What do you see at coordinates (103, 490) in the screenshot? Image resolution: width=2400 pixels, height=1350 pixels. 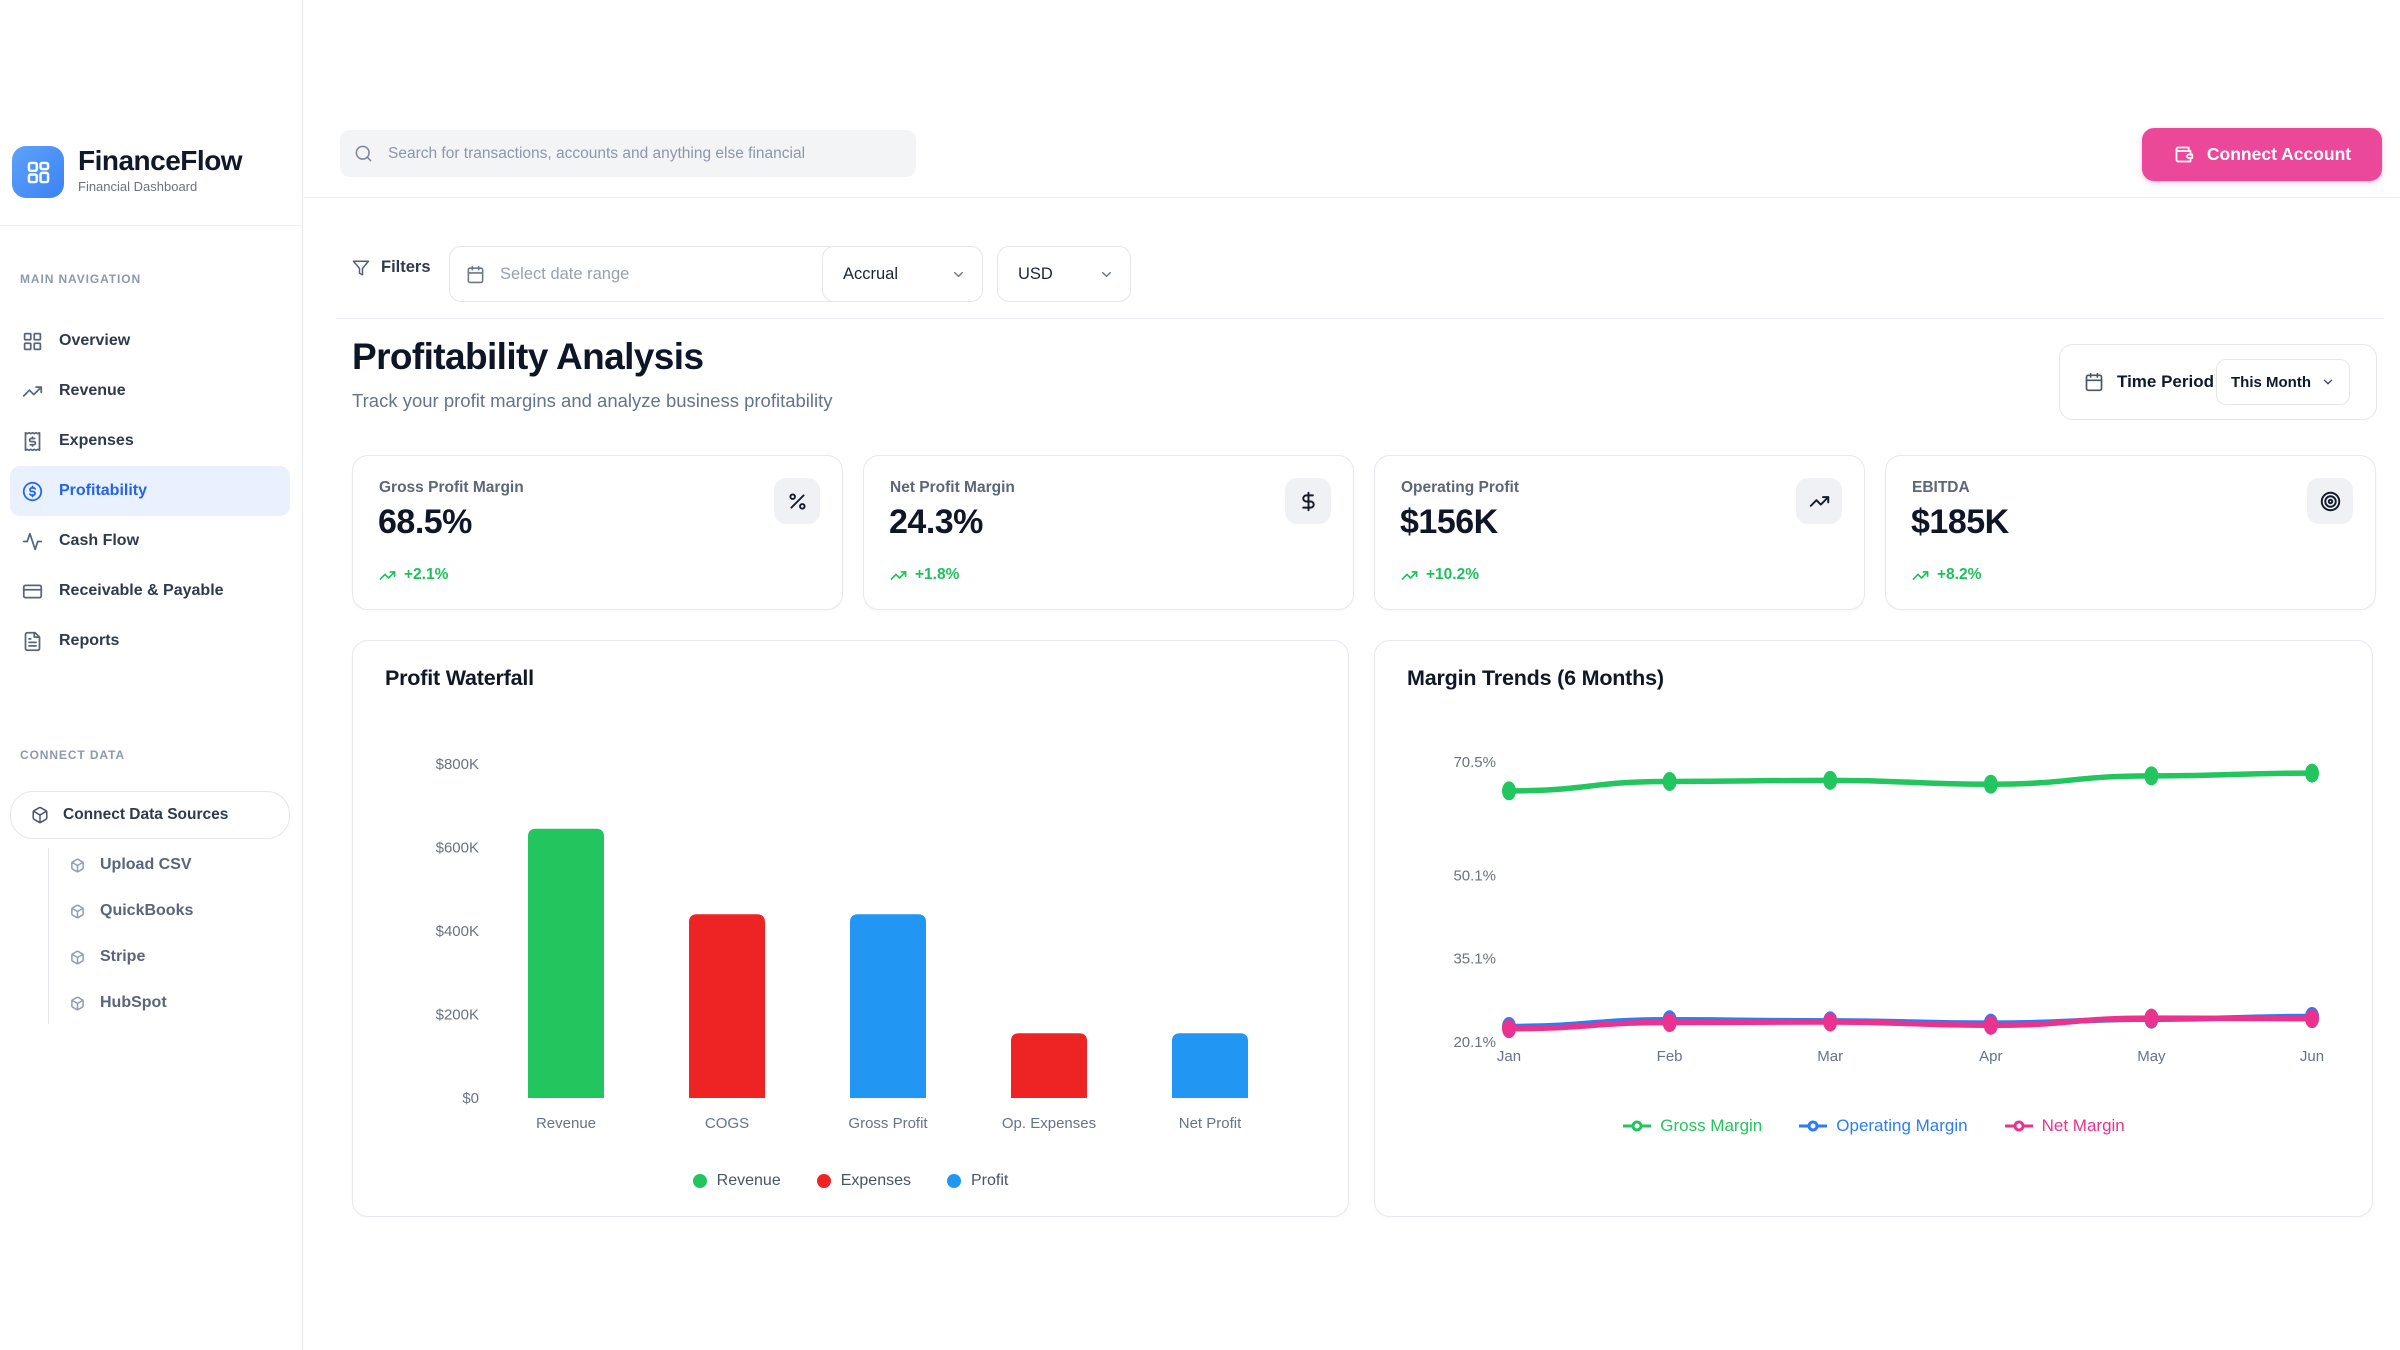 I see `sidebar-item-label: Profitability` at bounding box center [103, 490].